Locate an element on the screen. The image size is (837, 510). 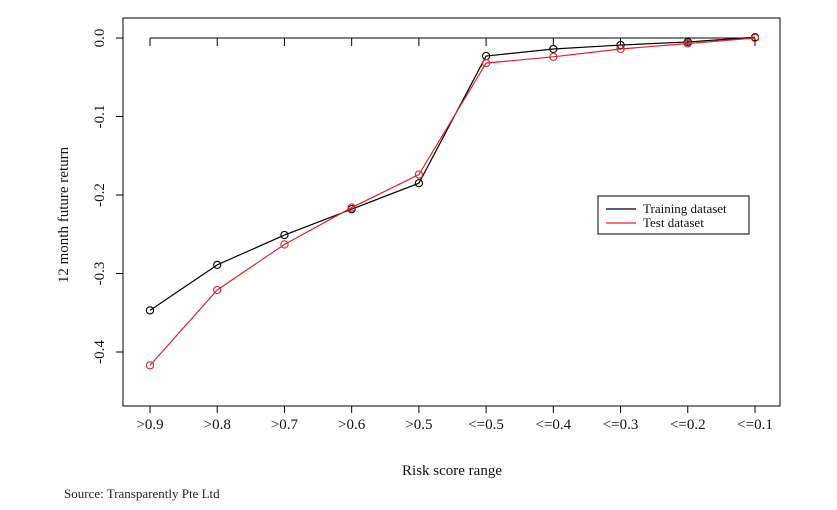
legend: Training dataset Test dataset is located at coordinates (673, 215).